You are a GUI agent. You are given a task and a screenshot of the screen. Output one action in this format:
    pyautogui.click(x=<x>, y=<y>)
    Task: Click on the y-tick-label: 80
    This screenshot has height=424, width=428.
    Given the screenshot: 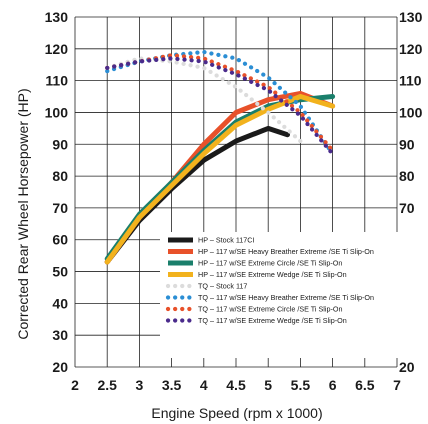 What is the action you would take?
    pyautogui.click(x=60, y=176)
    